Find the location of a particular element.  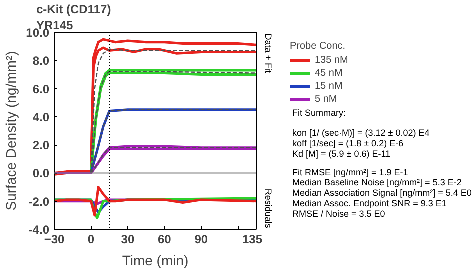

text: kon [1/ (sec·M)] = (3.12 ± 0.02) E4 is located at coordinates (361, 133).